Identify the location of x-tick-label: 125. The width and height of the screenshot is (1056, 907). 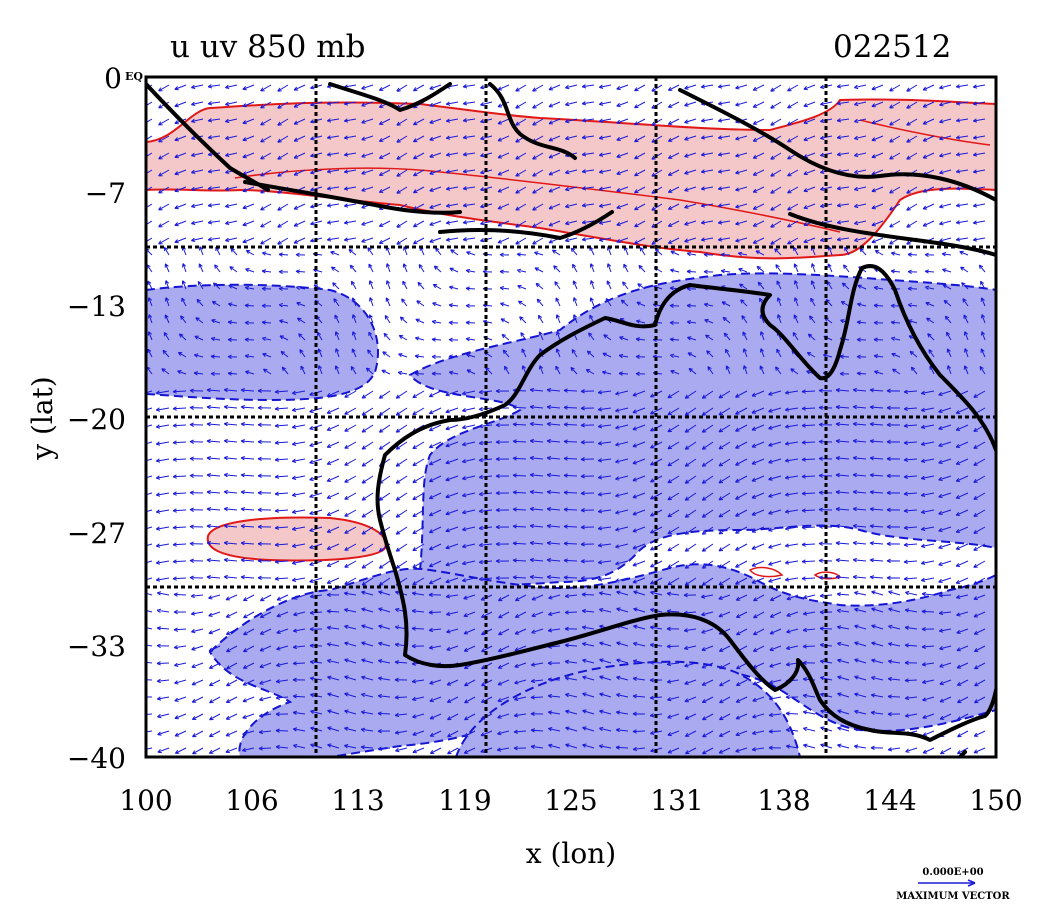
(570, 800).